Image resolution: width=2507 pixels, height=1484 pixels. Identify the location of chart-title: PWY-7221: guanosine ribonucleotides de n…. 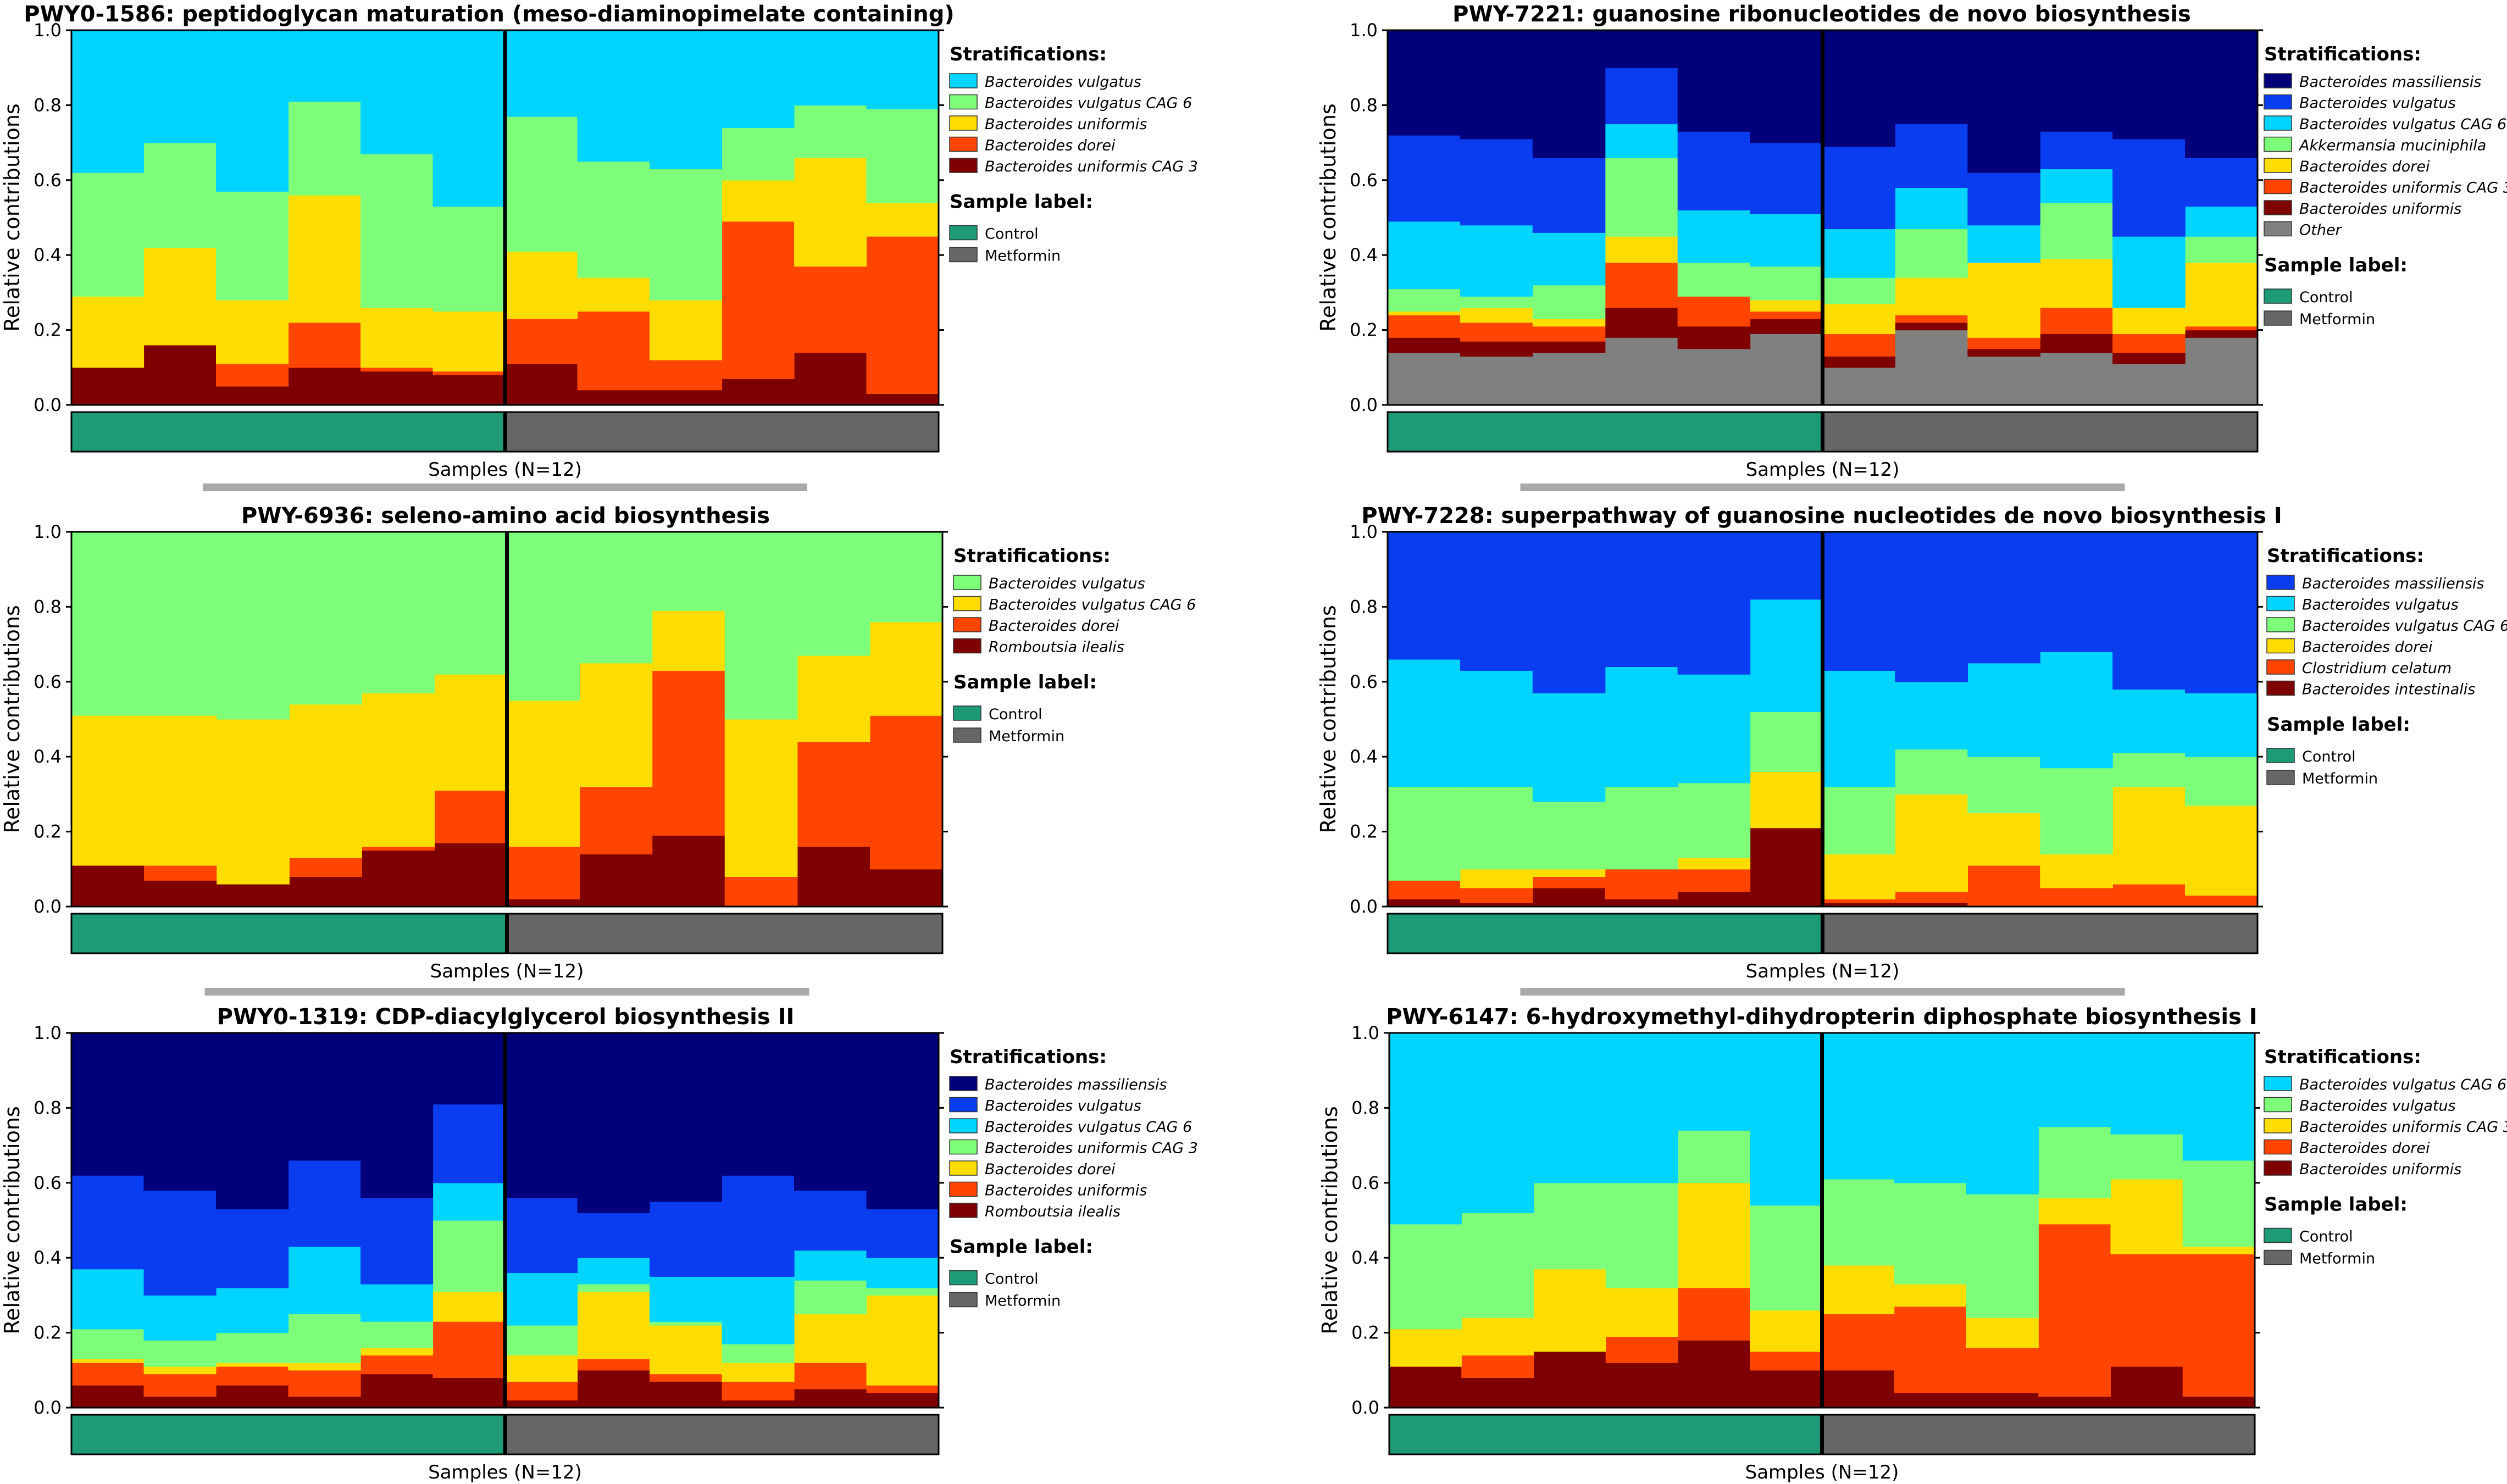
(1821, 14).